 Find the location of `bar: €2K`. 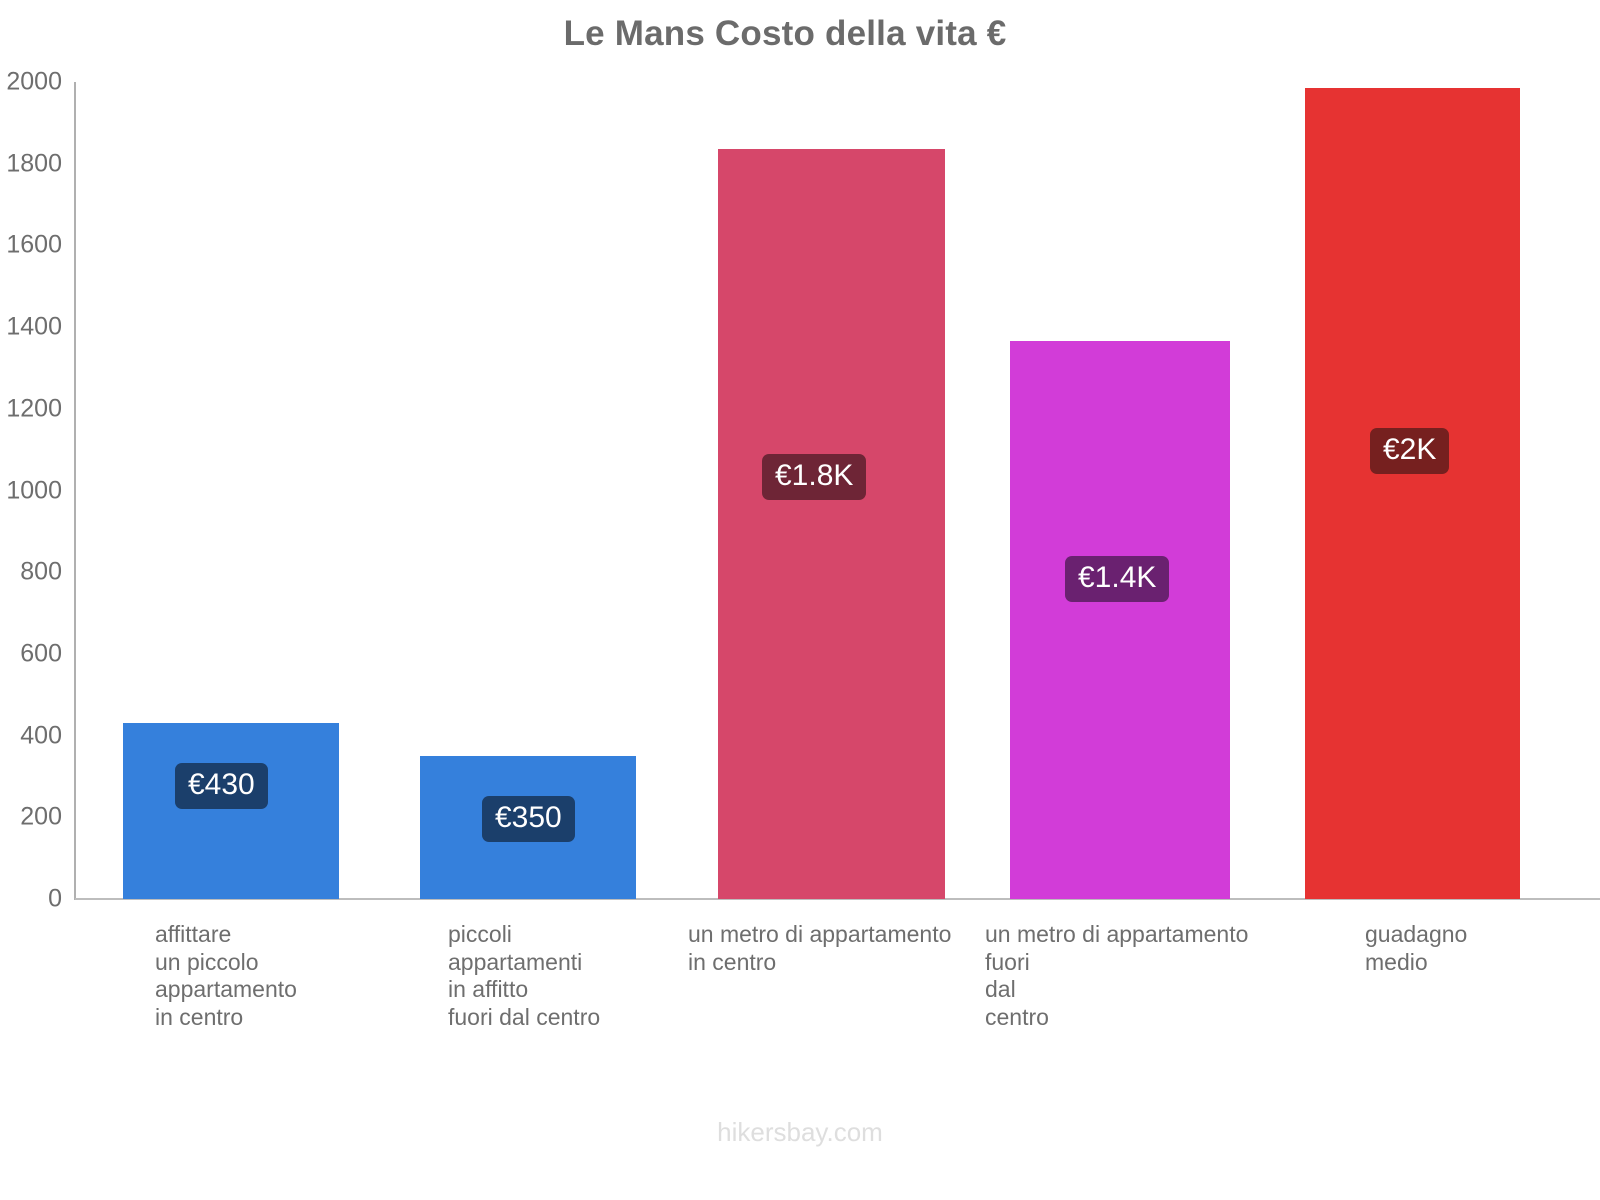

bar: €2K is located at coordinates (1412, 493).